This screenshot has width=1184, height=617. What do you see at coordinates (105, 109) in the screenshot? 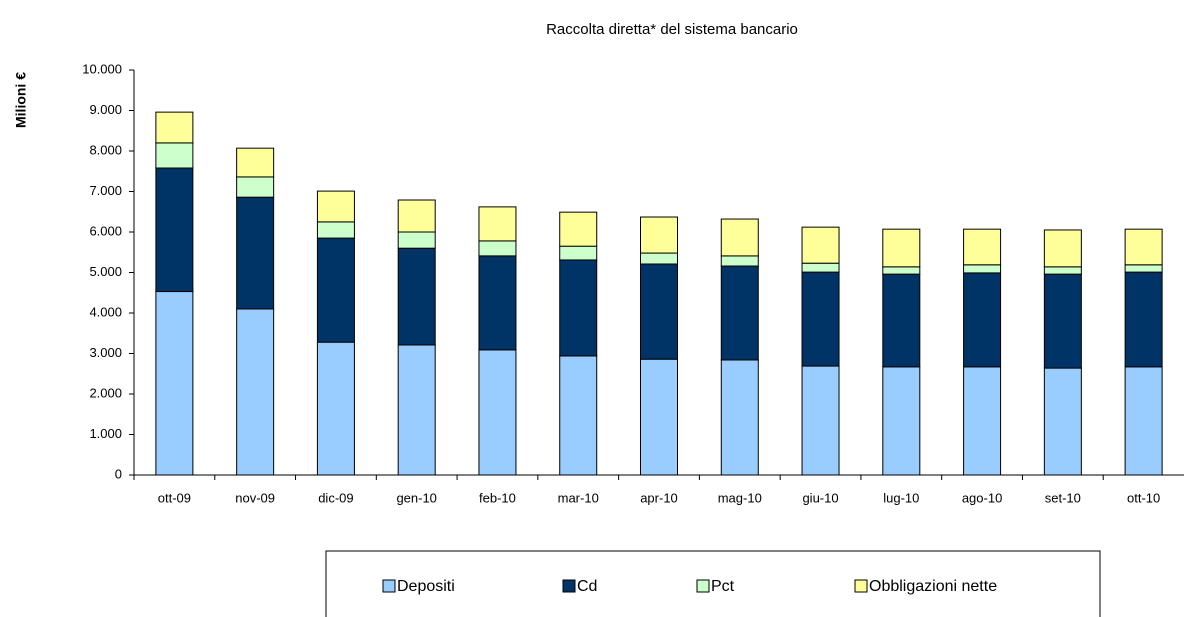
I see `y-tick-label: 9.000` at bounding box center [105, 109].